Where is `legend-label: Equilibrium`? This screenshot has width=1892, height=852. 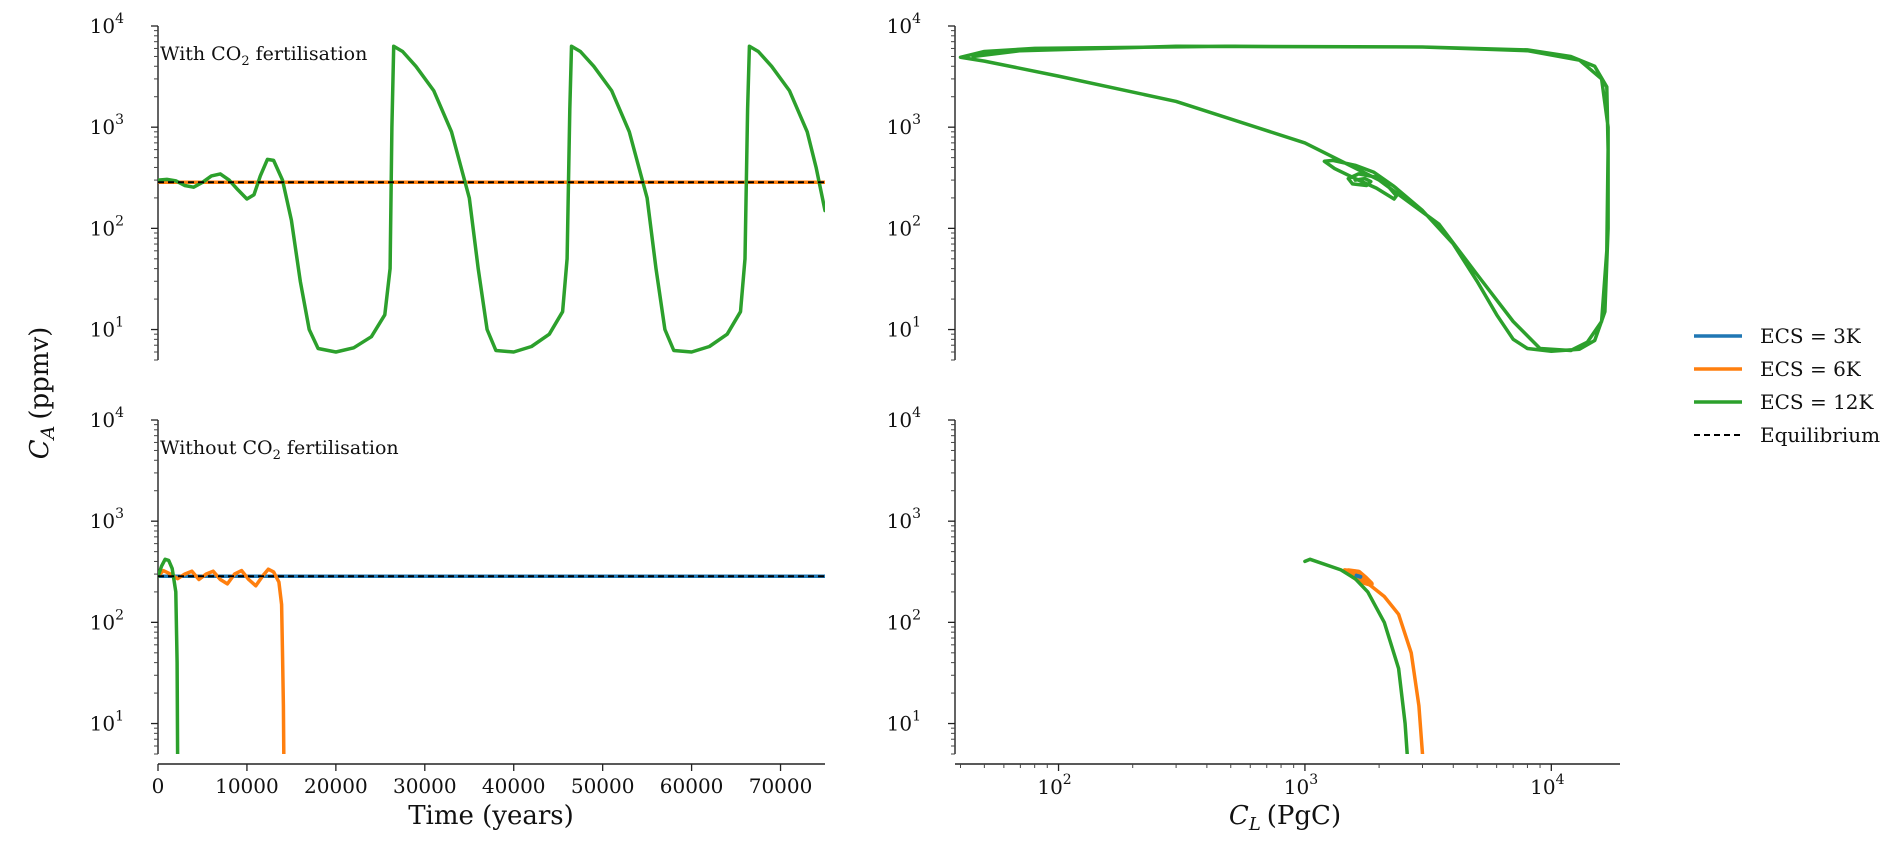
legend-label: Equilibrium is located at coordinates (1820, 435).